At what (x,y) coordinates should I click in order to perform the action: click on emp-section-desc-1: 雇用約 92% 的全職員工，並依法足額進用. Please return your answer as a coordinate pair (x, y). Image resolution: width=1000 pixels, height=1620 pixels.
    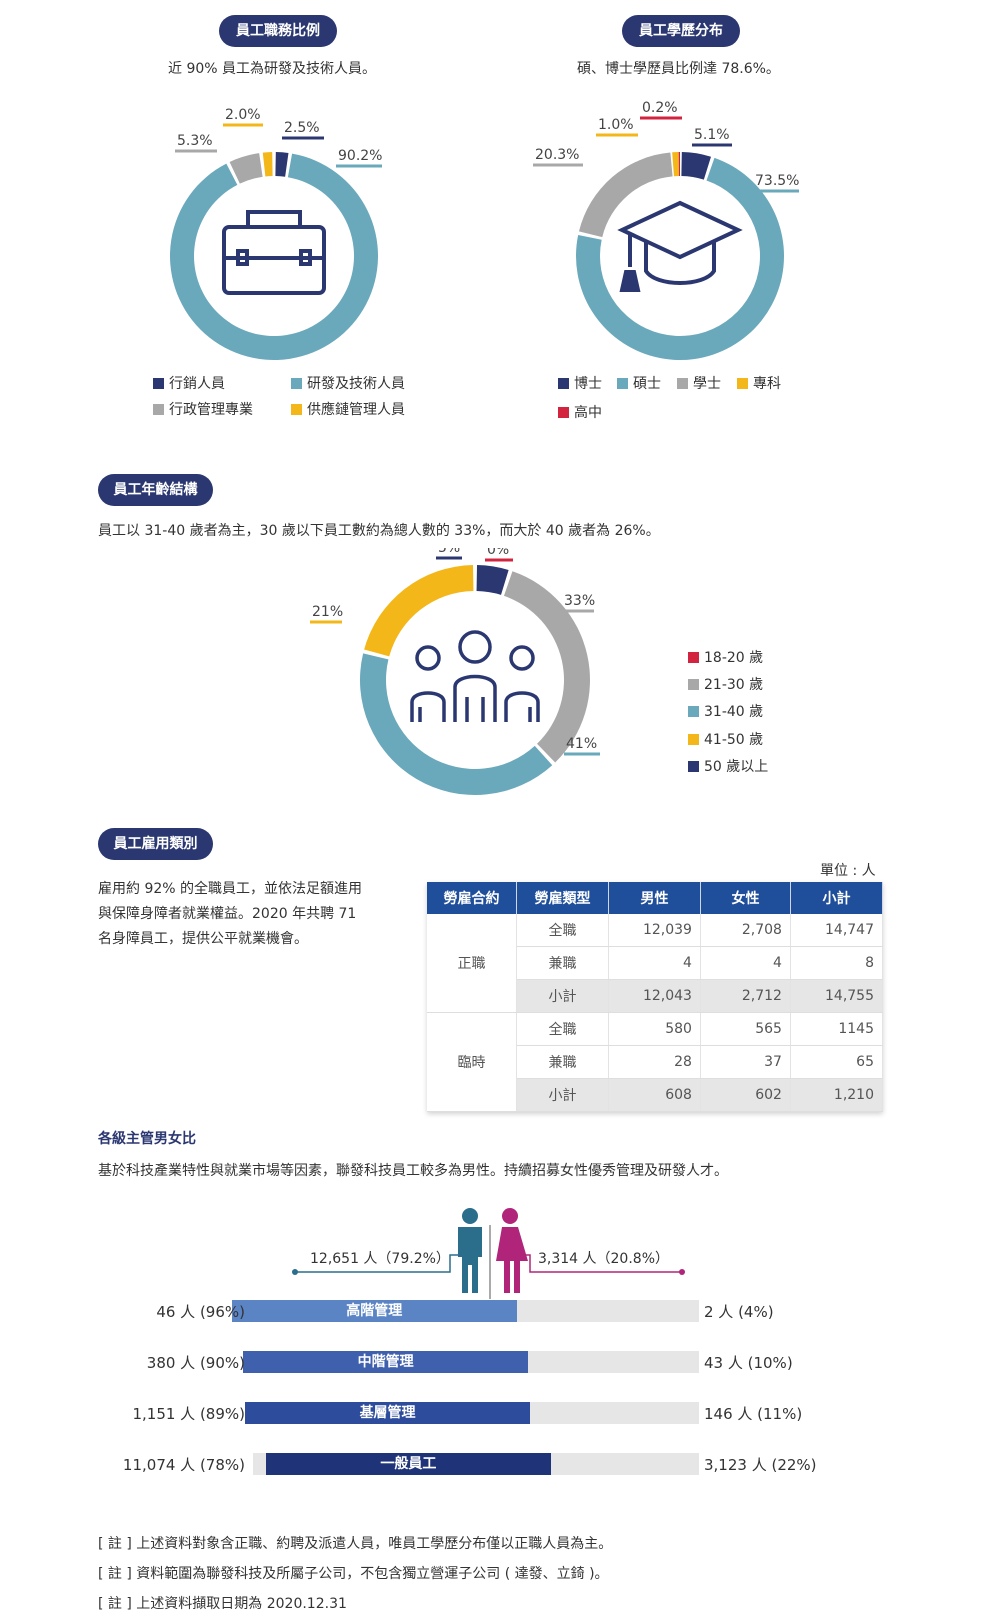
    Looking at the image, I should click on (230, 889).